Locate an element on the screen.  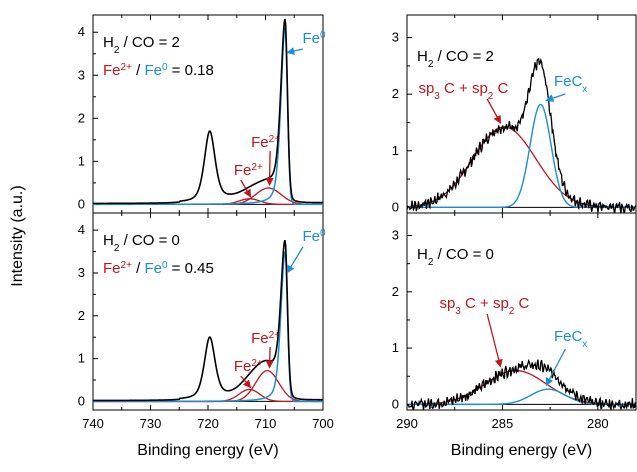
x-tick-label: 280 is located at coordinates (598, 423).